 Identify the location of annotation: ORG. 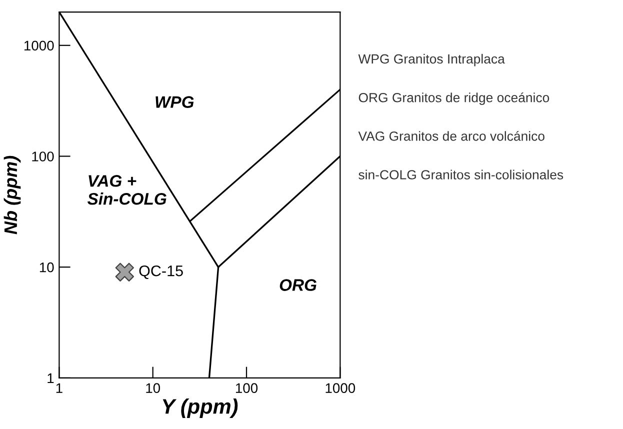
(298, 285).